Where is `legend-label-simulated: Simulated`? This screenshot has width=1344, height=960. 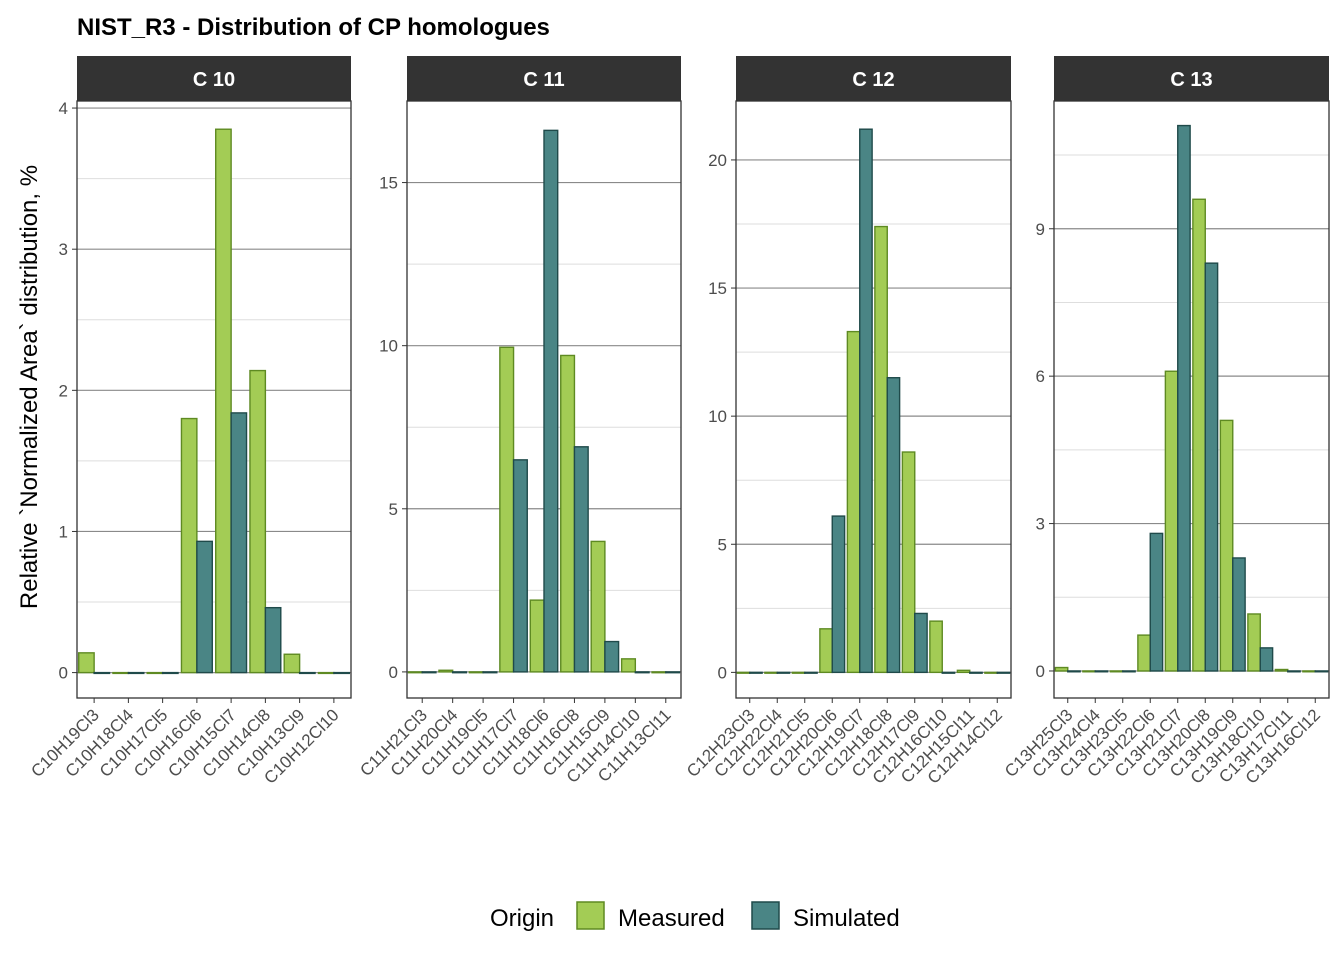 legend-label-simulated: Simulated is located at coordinates (846, 918).